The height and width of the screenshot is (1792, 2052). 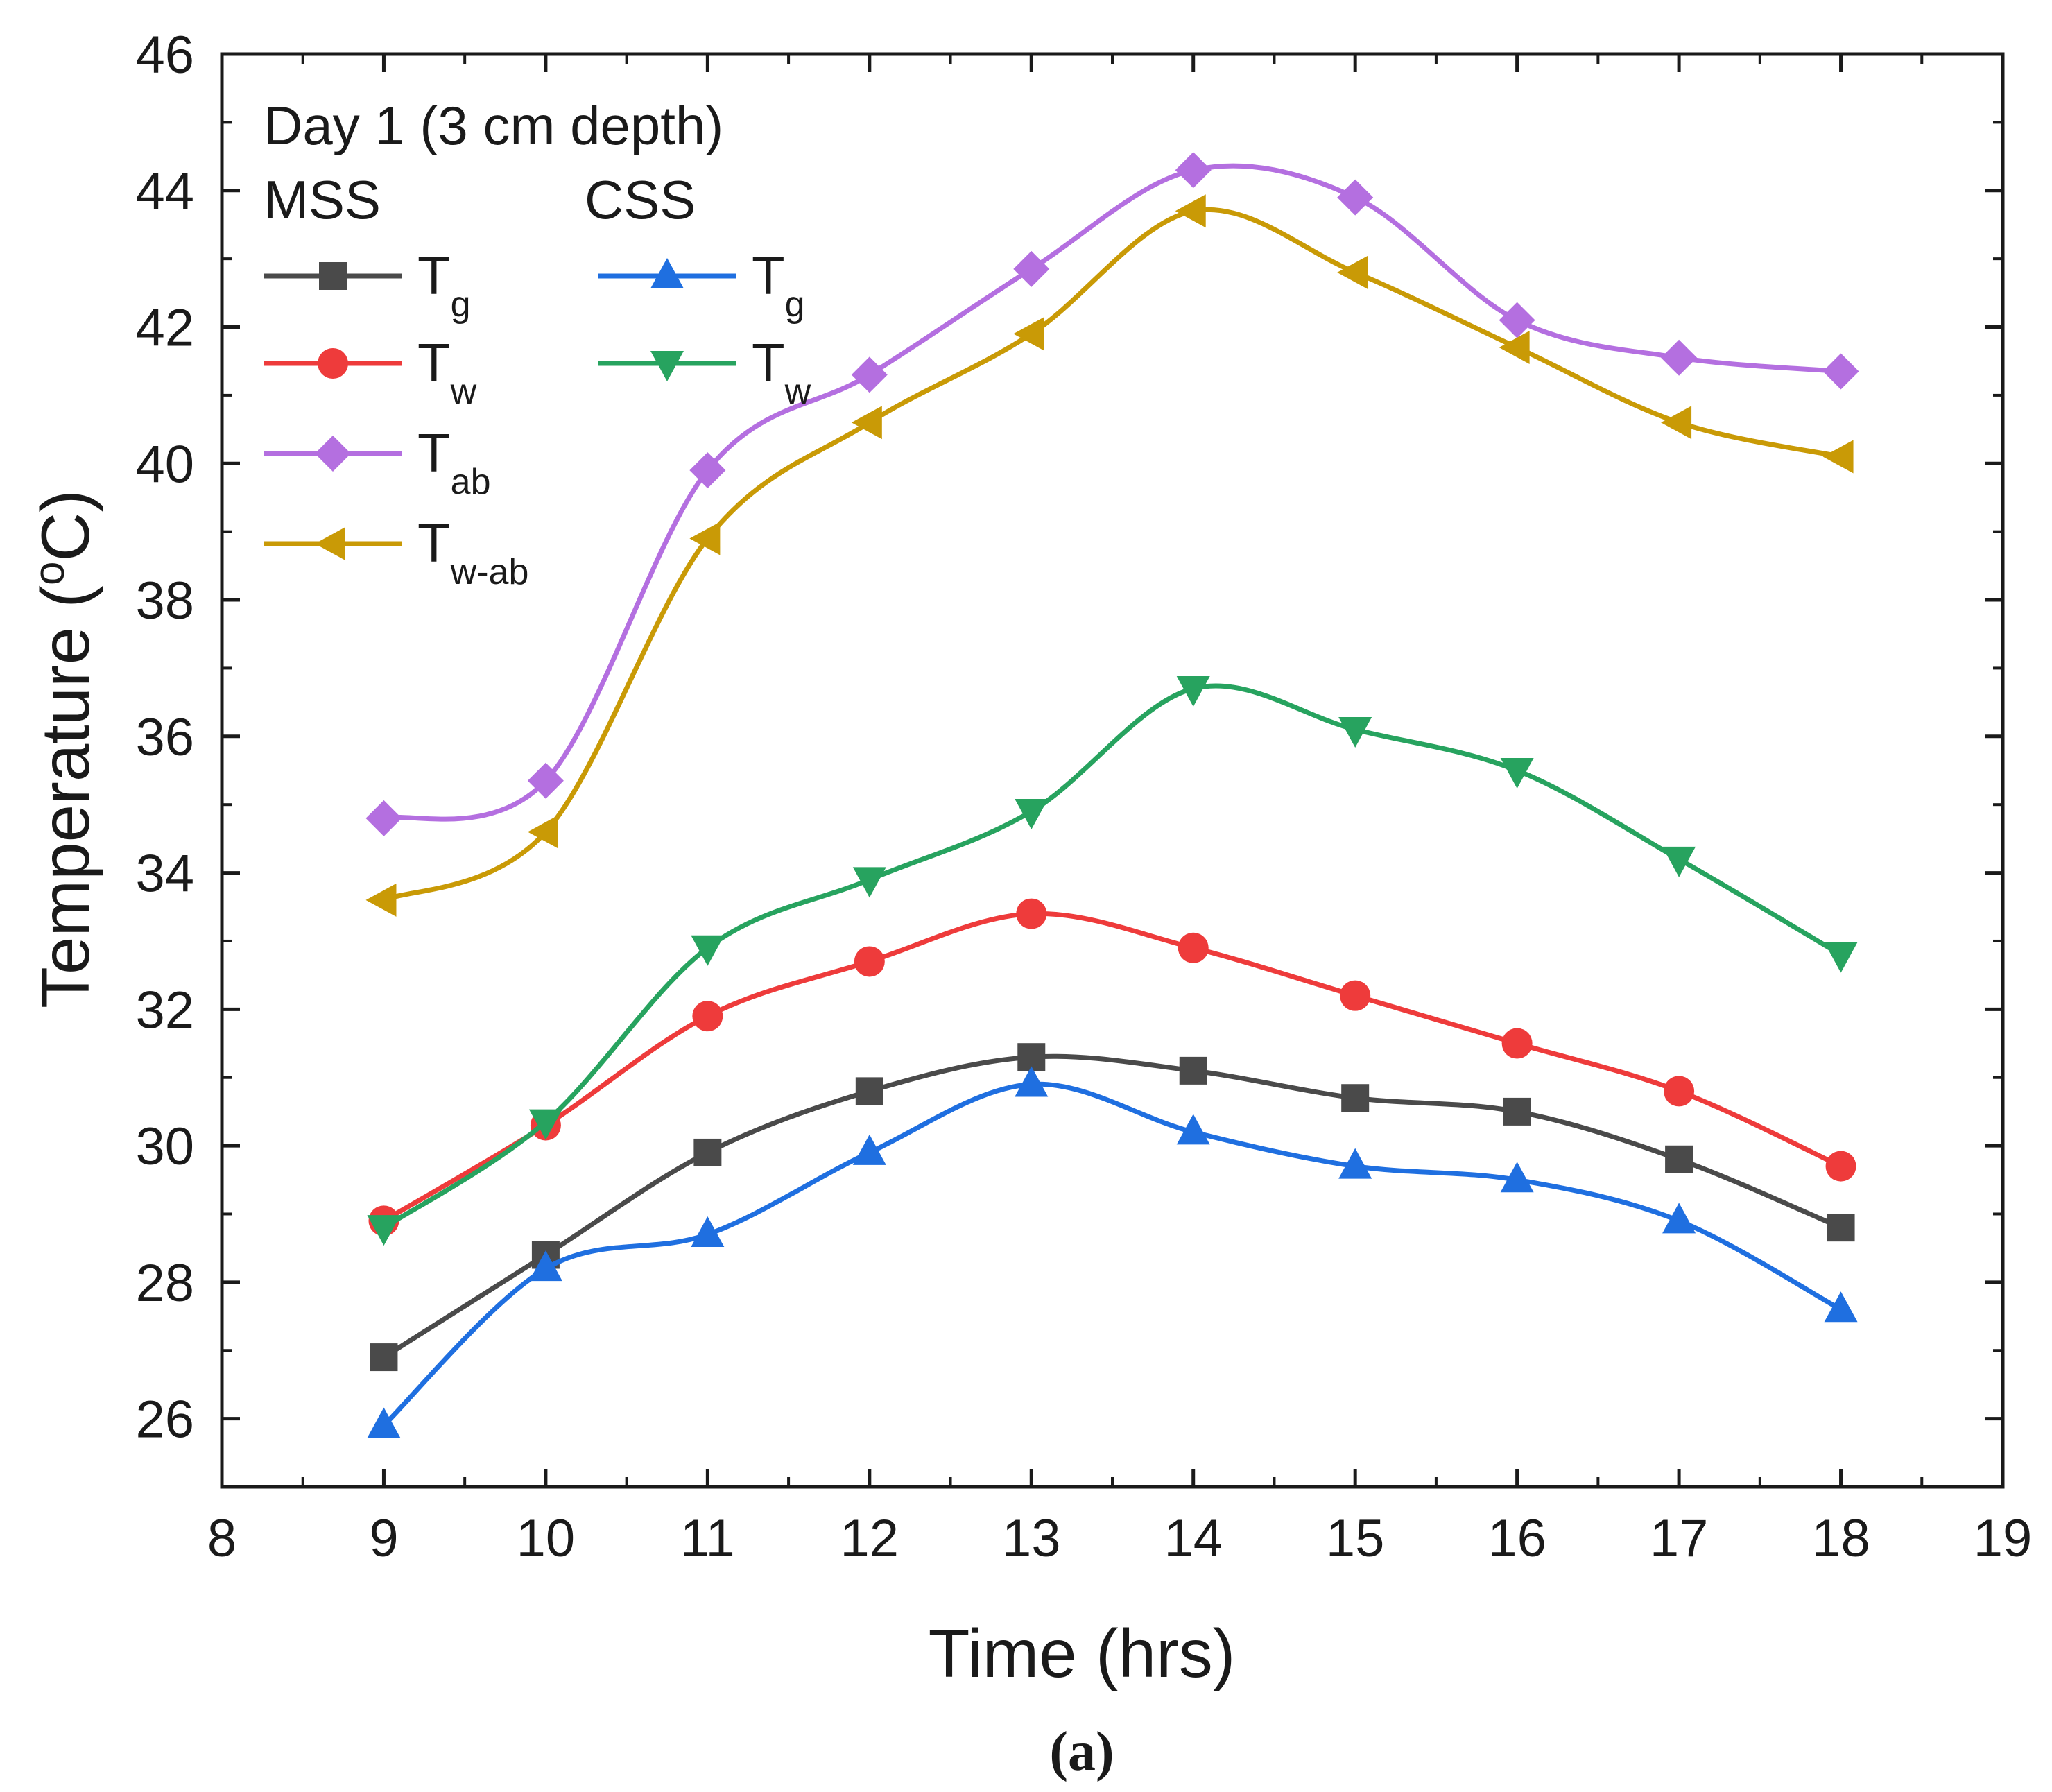 I want to click on y-tick-label: 30, so click(x=164, y=1146).